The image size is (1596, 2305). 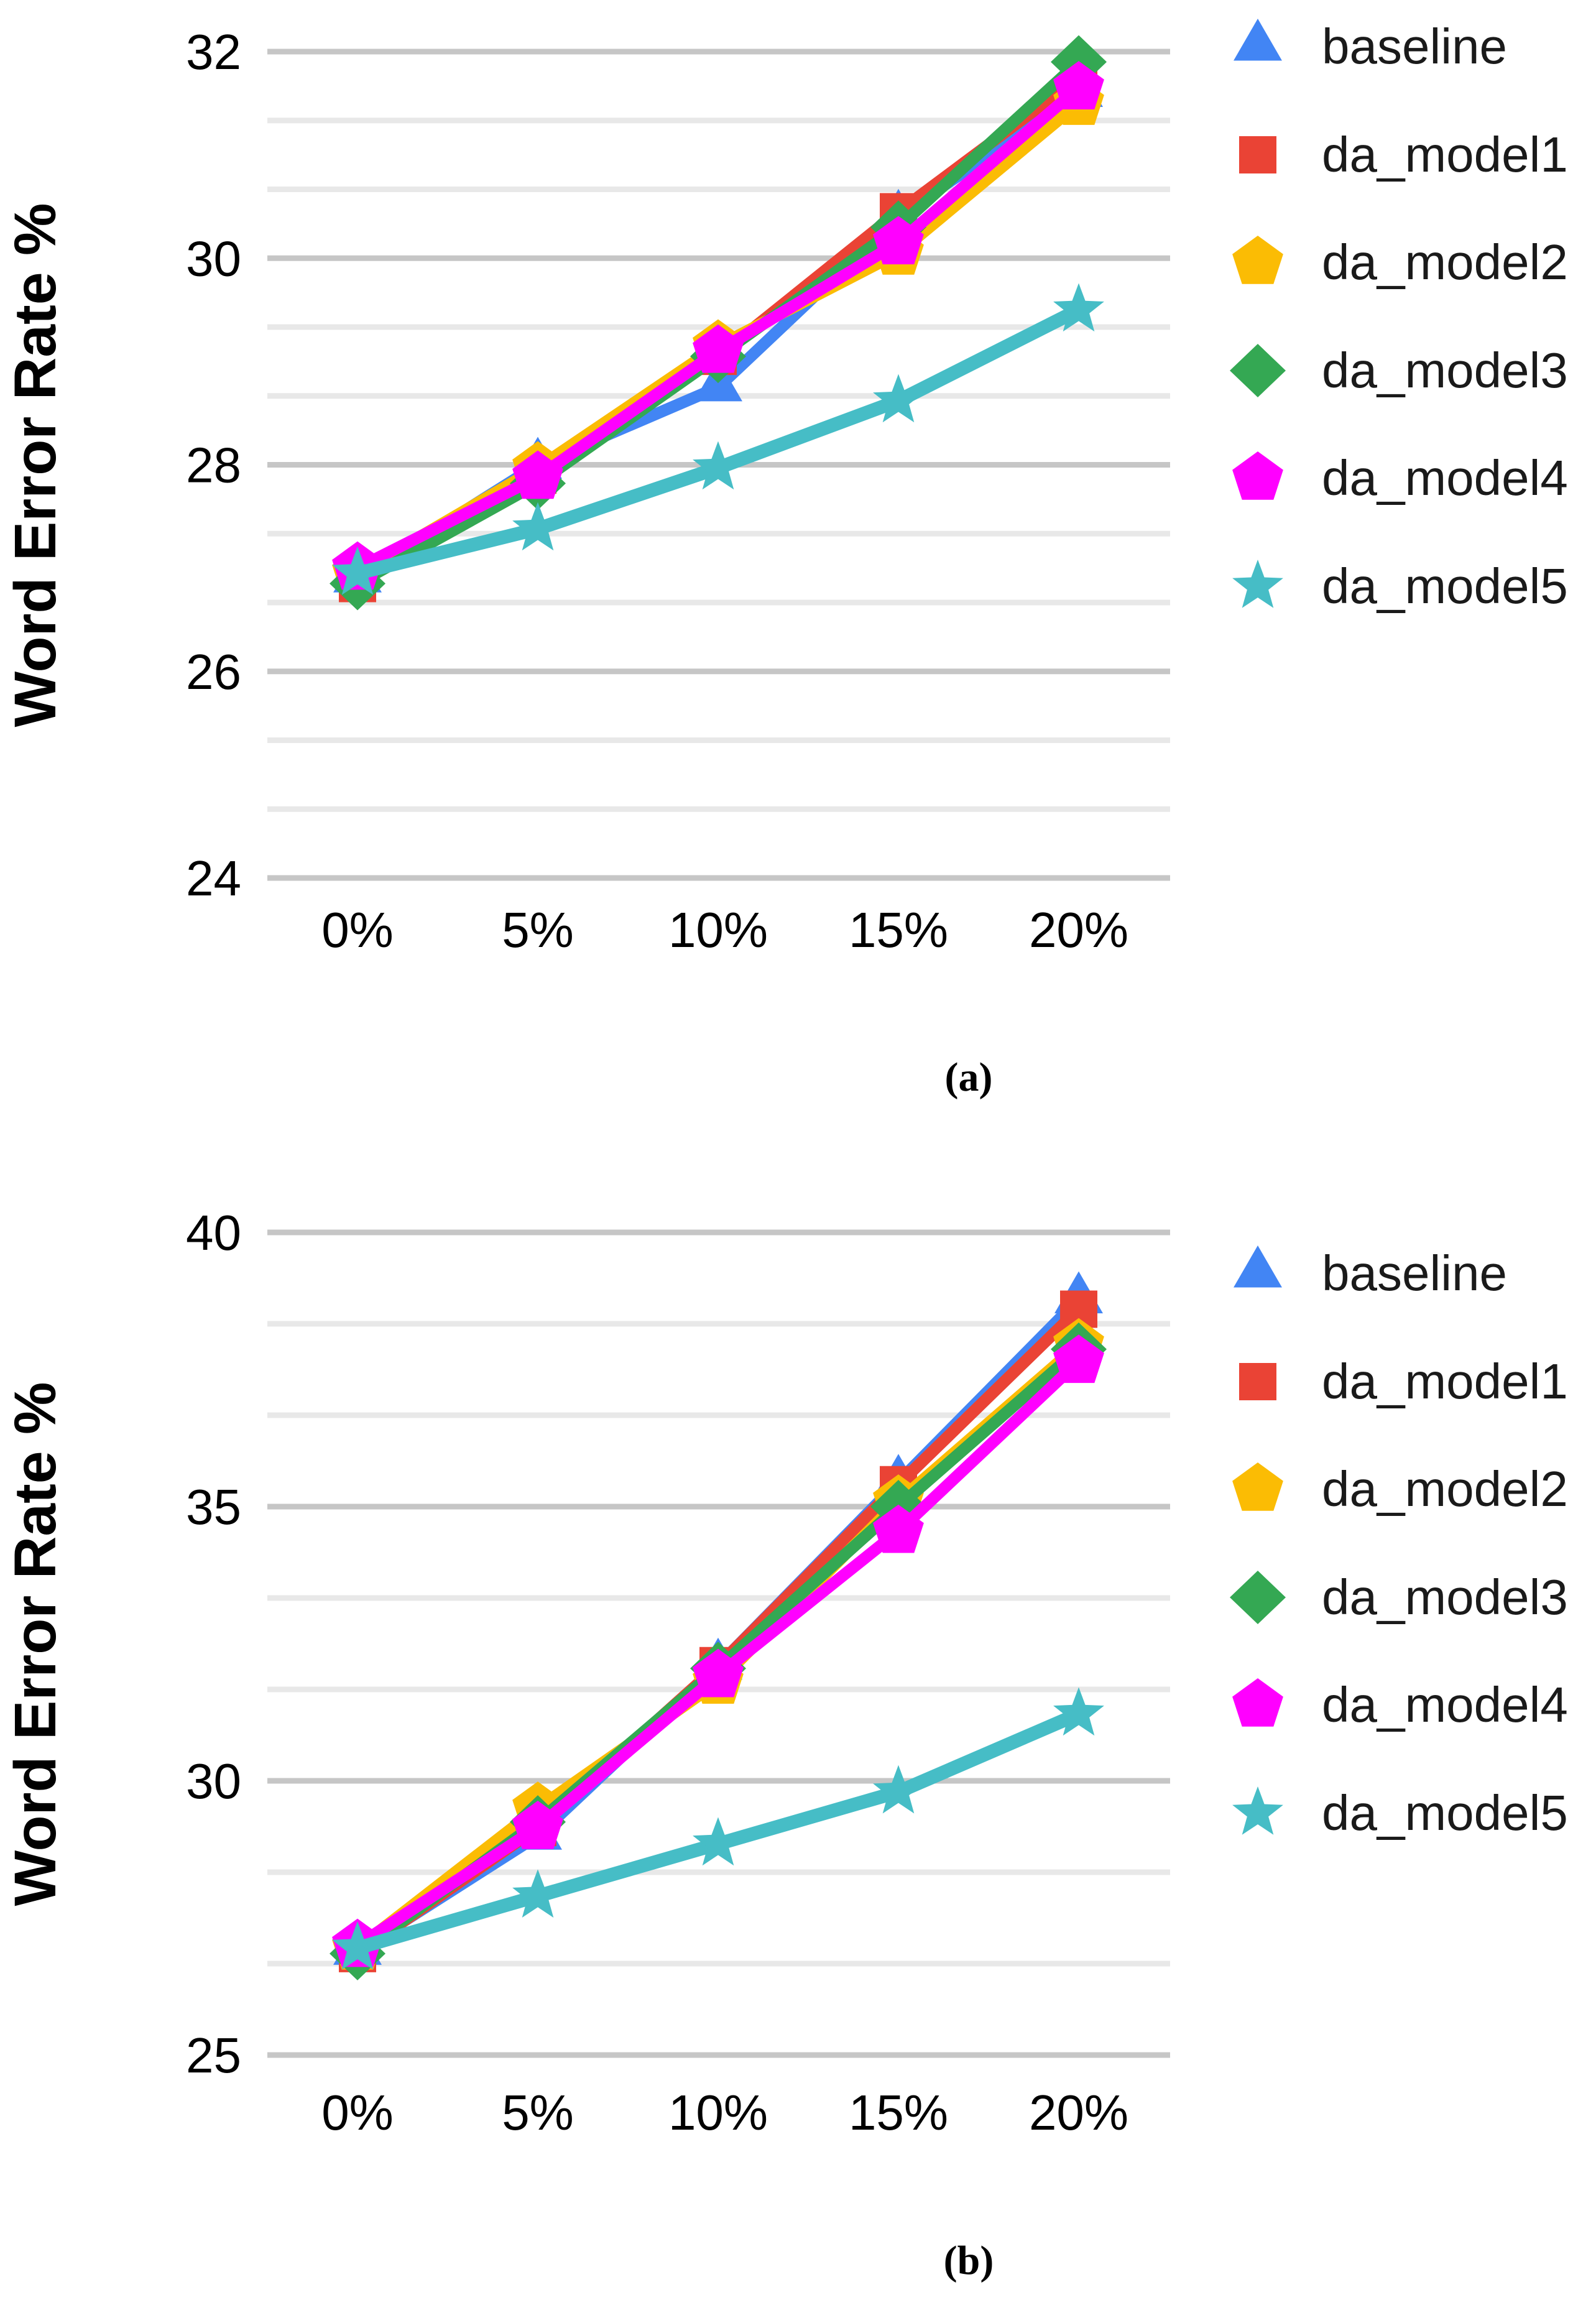 What do you see at coordinates (35, 1644) in the screenshot?
I see `y-axis-title-chart-b: Word Error Rate %` at bounding box center [35, 1644].